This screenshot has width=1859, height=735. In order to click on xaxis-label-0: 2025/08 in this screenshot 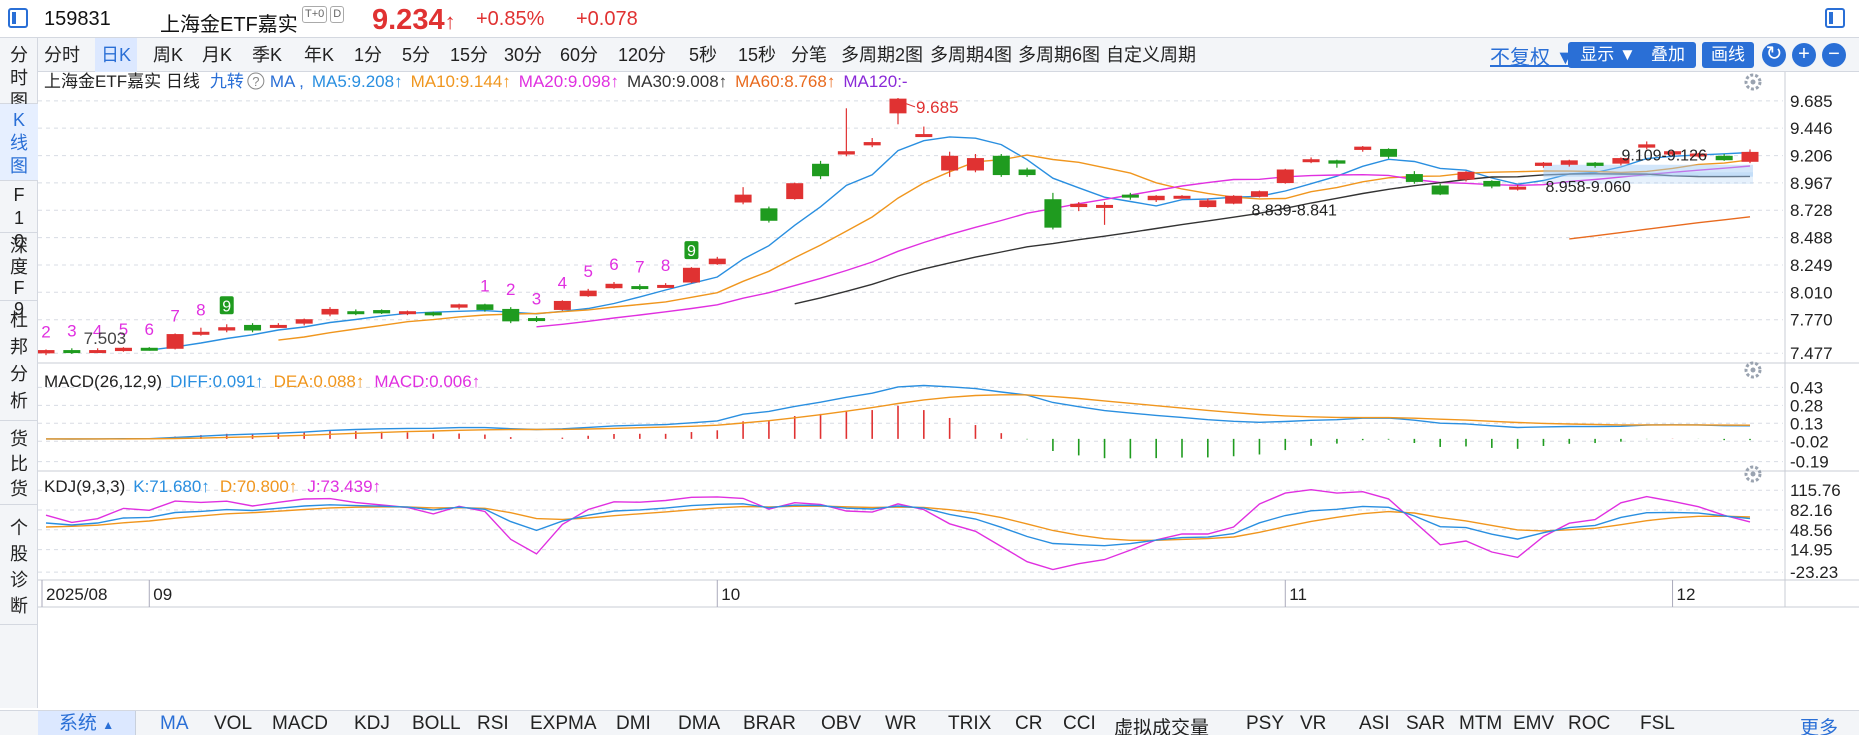, I will do `click(76, 594)`.